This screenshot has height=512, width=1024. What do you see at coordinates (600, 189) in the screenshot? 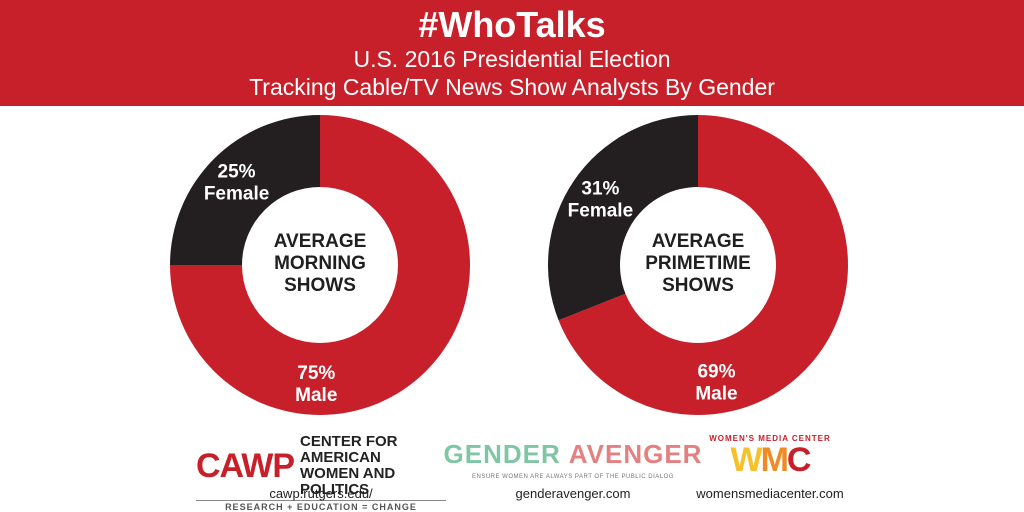
I see `slice-female-percent-label: 31%` at bounding box center [600, 189].